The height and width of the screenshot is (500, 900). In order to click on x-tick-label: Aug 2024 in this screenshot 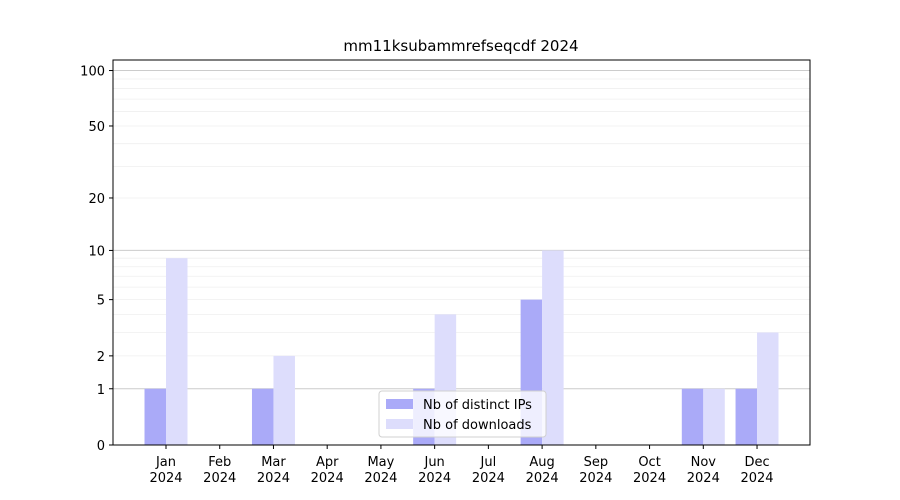, I will do `click(542, 470)`.